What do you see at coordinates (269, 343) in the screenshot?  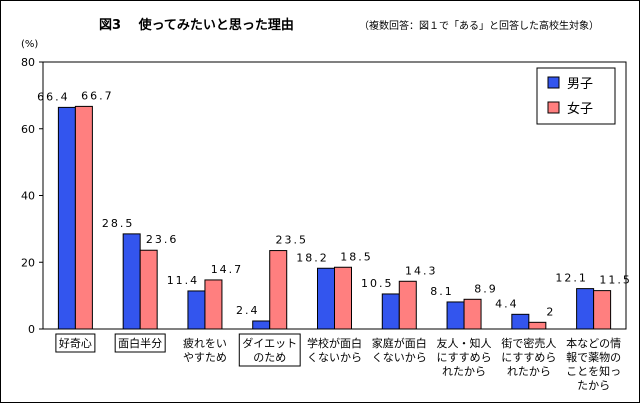 I see `x-category-line: ダイエット` at bounding box center [269, 343].